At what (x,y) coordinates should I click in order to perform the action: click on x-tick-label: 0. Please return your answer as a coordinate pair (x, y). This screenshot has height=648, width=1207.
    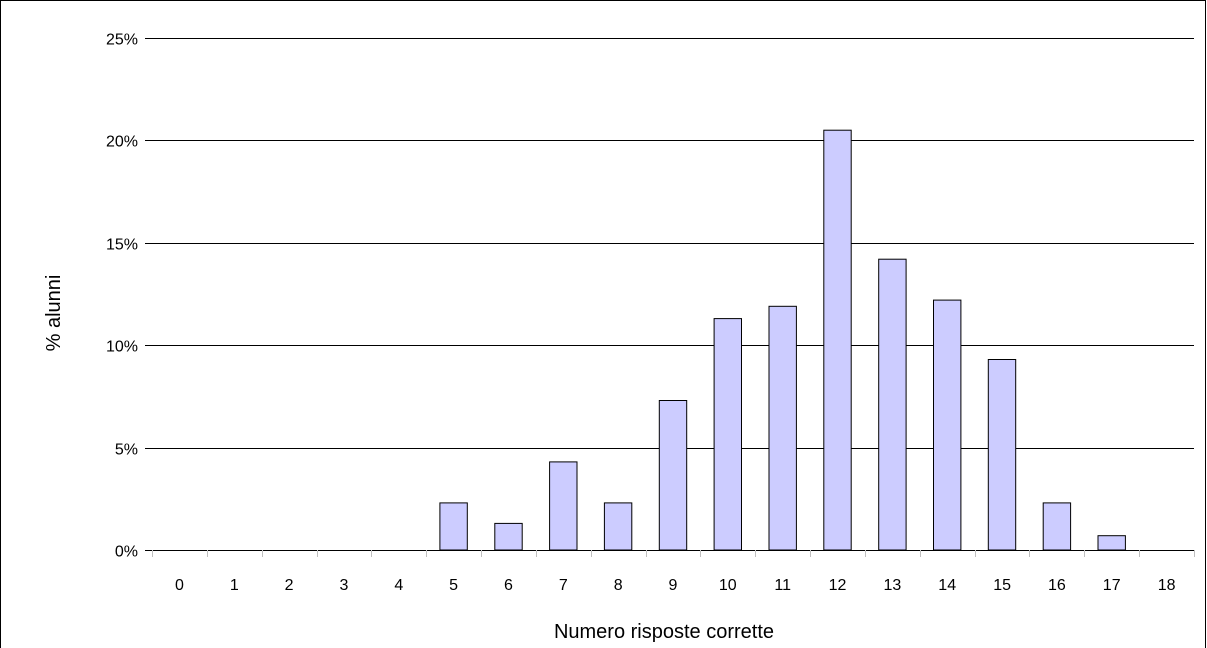
    Looking at the image, I should click on (179, 585).